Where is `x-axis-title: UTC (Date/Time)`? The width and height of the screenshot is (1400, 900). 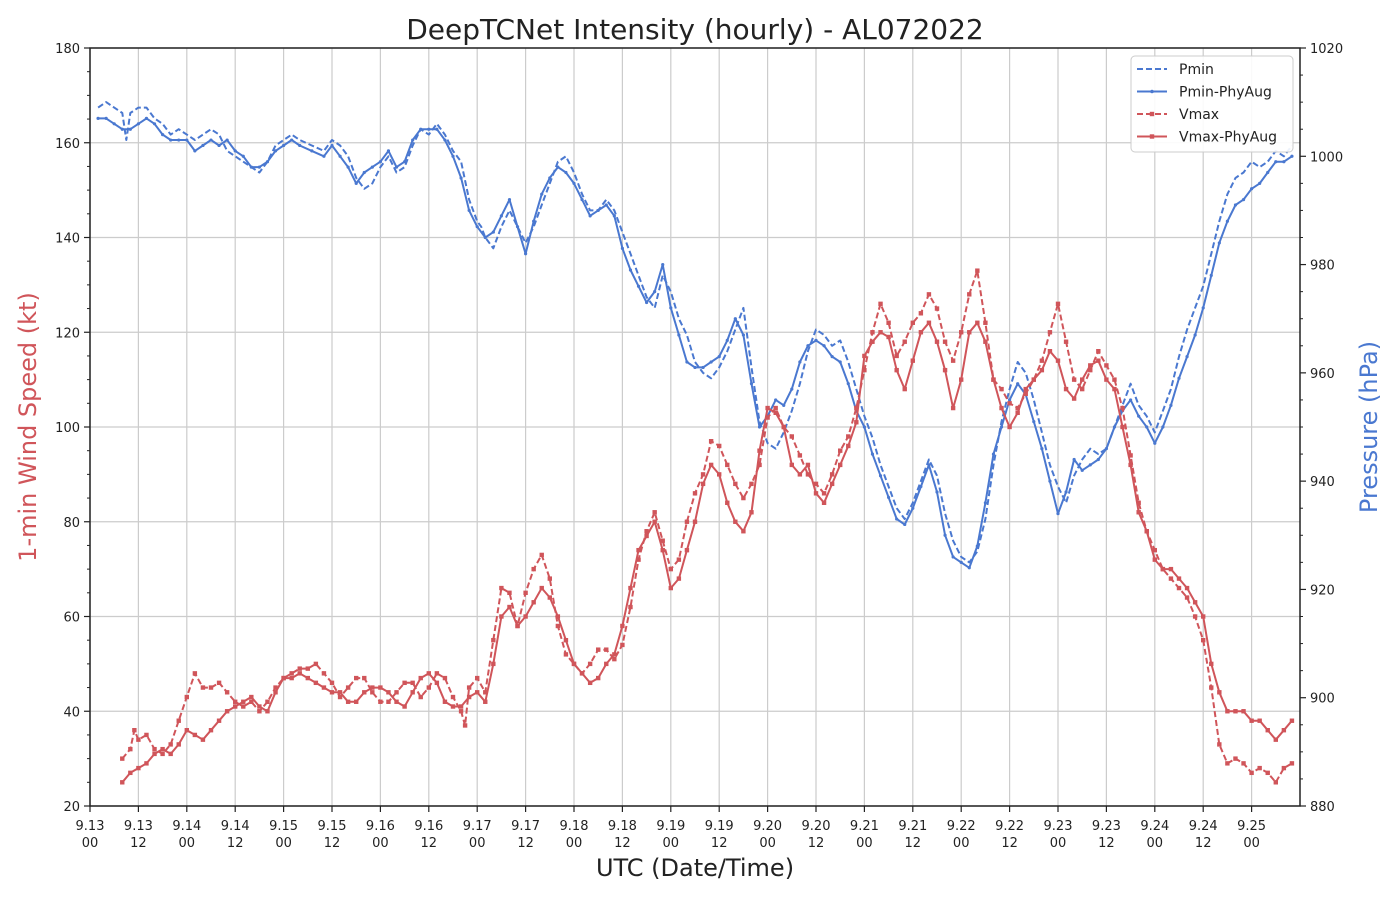
x-axis-title: UTC (Date/Time) is located at coordinates (695, 868).